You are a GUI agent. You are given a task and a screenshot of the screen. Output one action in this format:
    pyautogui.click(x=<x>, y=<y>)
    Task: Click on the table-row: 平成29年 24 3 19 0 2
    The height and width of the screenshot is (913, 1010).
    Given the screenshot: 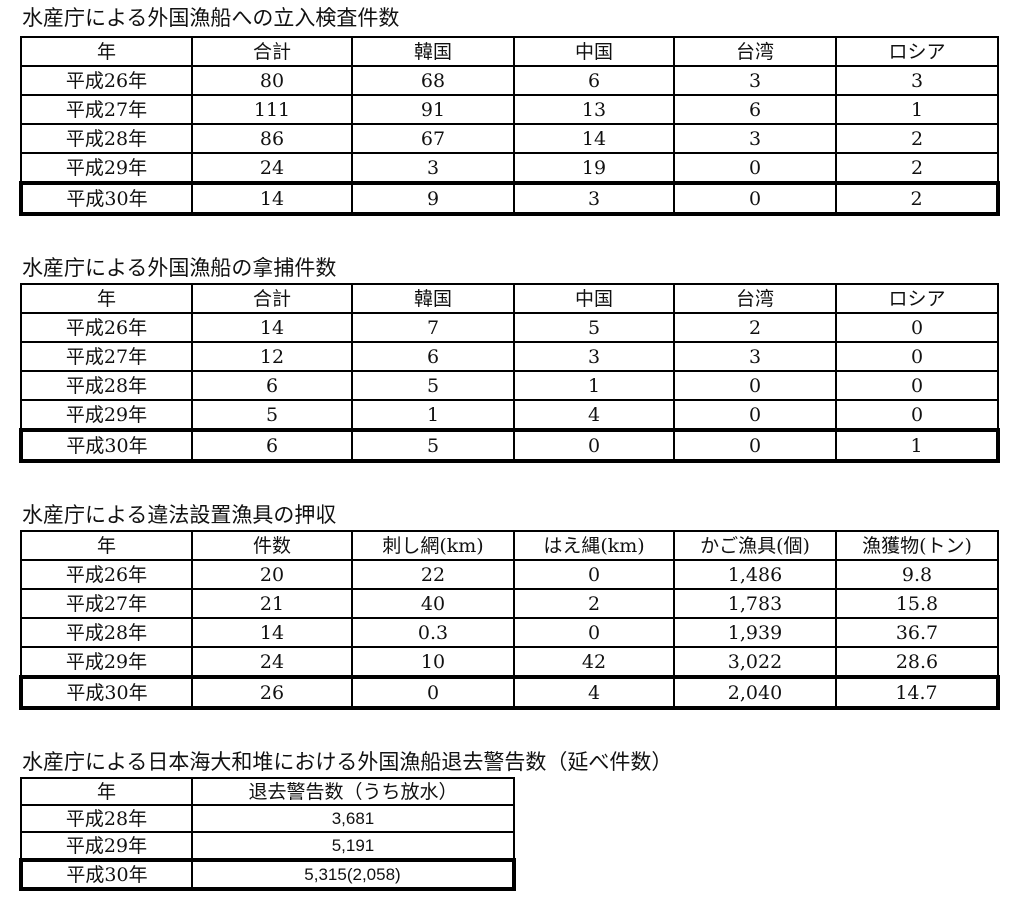 What is the action you would take?
    pyautogui.click(x=509, y=168)
    